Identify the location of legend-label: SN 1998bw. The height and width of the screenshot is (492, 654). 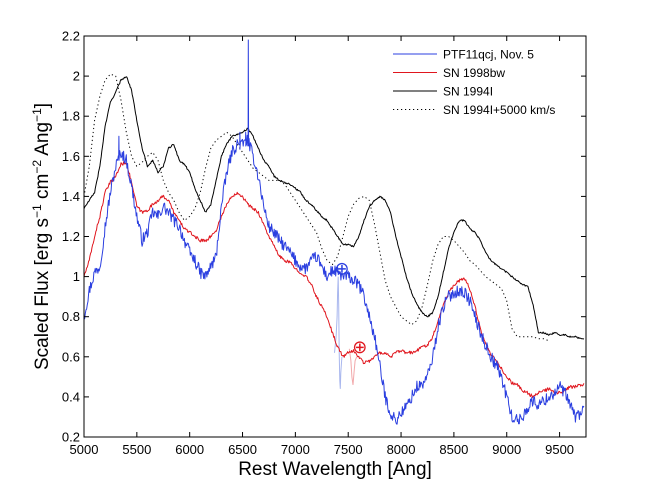
(474, 73).